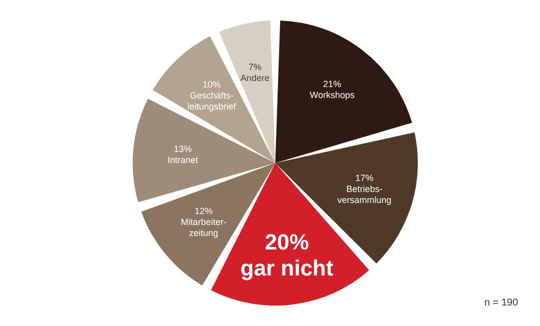 The height and width of the screenshot is (326, 540). What do you see at coordinates (501, 303) in the screenshot?
I see `text: n = 190` at bounding box center [501, 303].